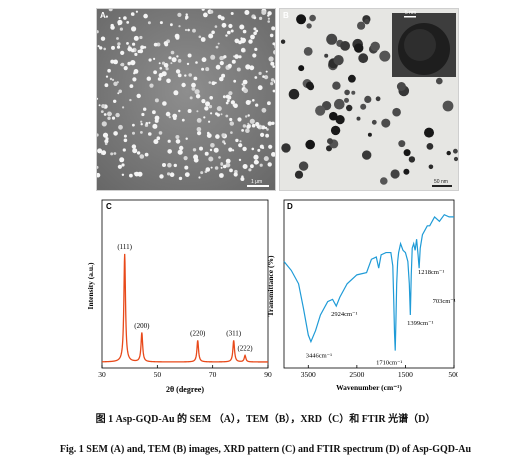 The width and height of the screenshot is (531, 471). Describe the element at coordinates (124, 247) in the screenshot. I see `xrd-peak-label: (111)` at that location.